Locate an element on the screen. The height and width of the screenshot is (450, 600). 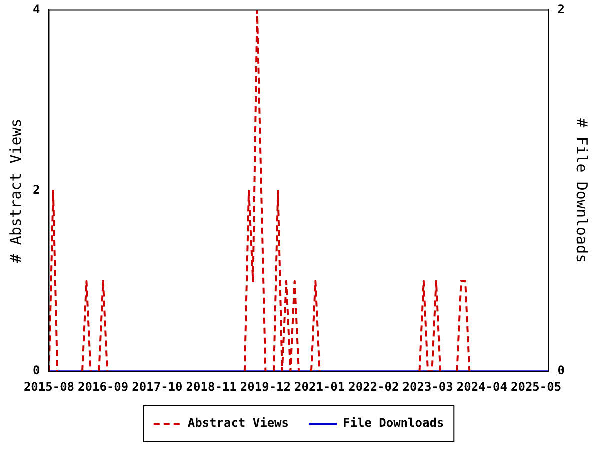
x-tick-label: 2017-10 is located at coordinates (157, 387).